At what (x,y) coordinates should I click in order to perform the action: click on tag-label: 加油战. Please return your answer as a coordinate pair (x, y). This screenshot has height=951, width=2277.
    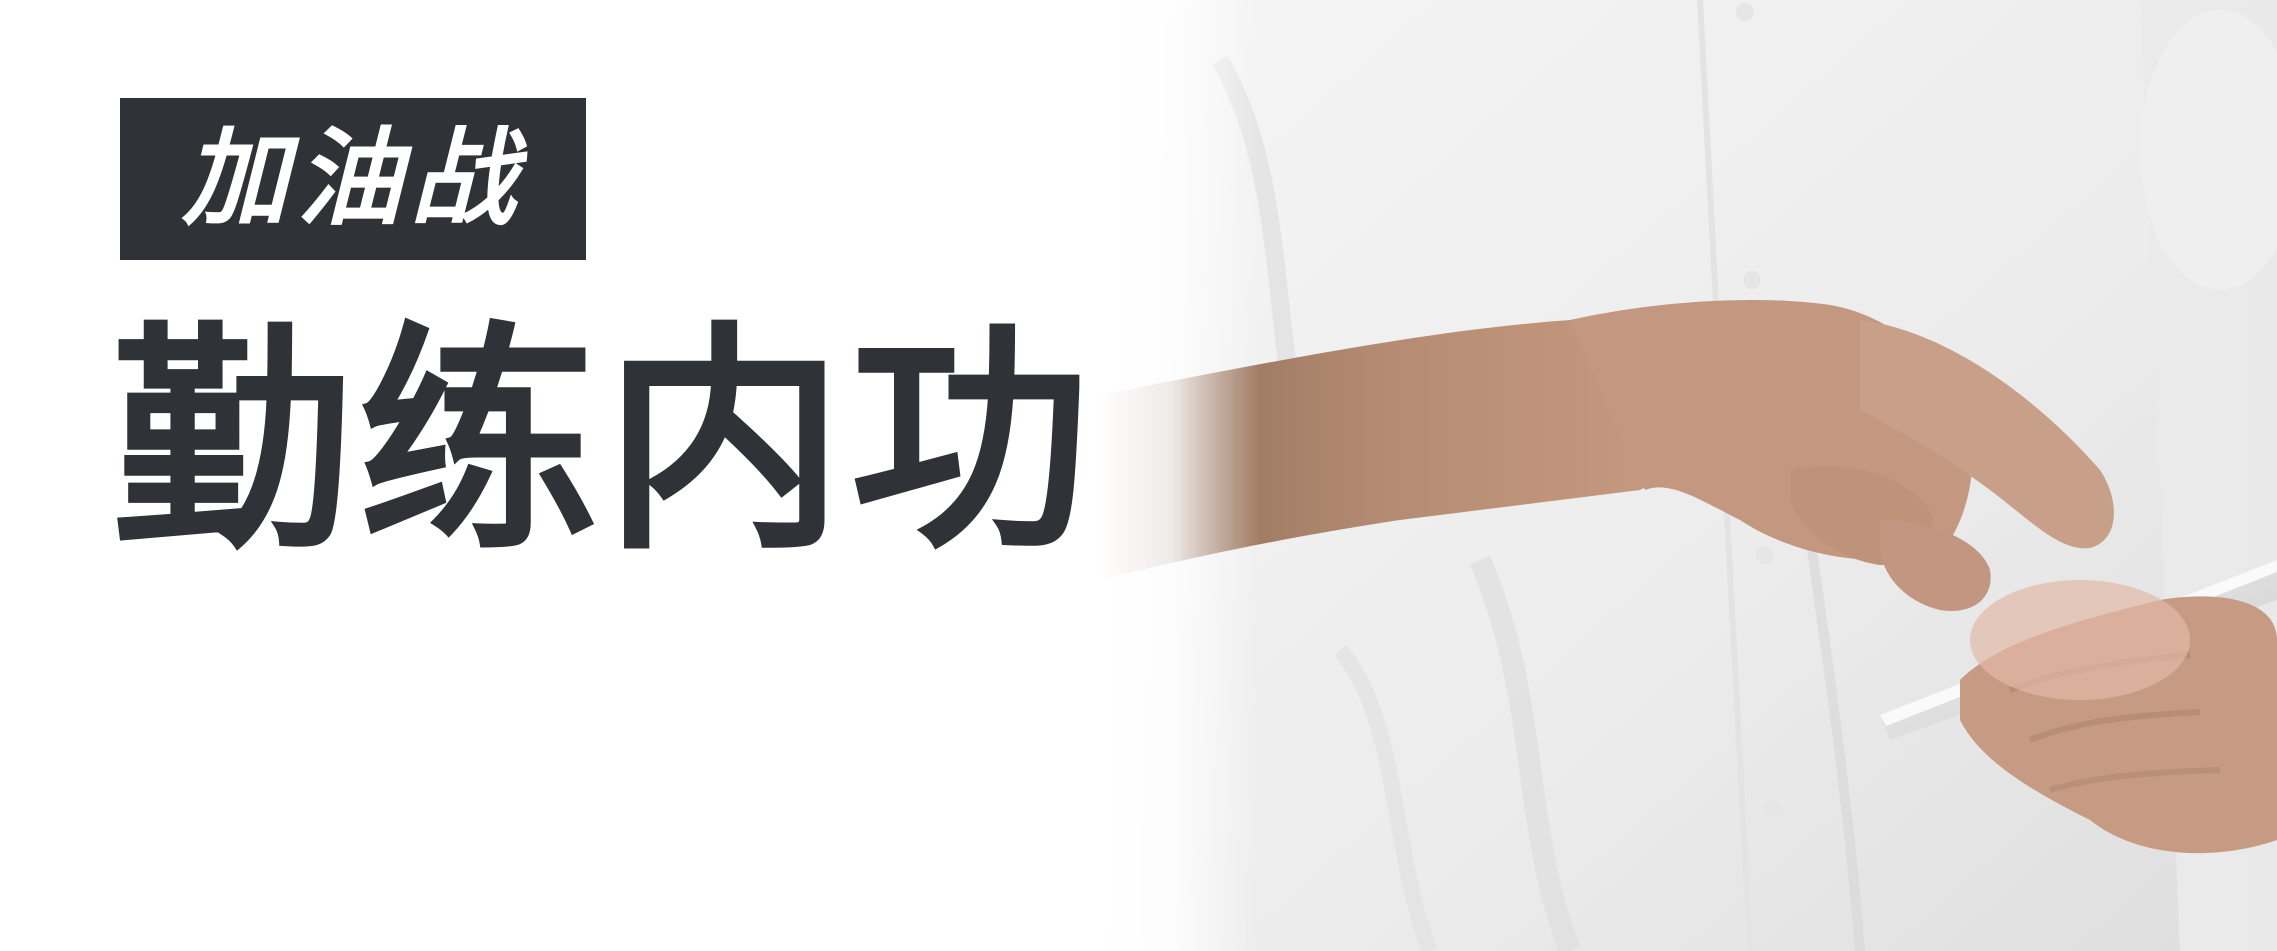
    Looking at the image, I should click on (353, 179).